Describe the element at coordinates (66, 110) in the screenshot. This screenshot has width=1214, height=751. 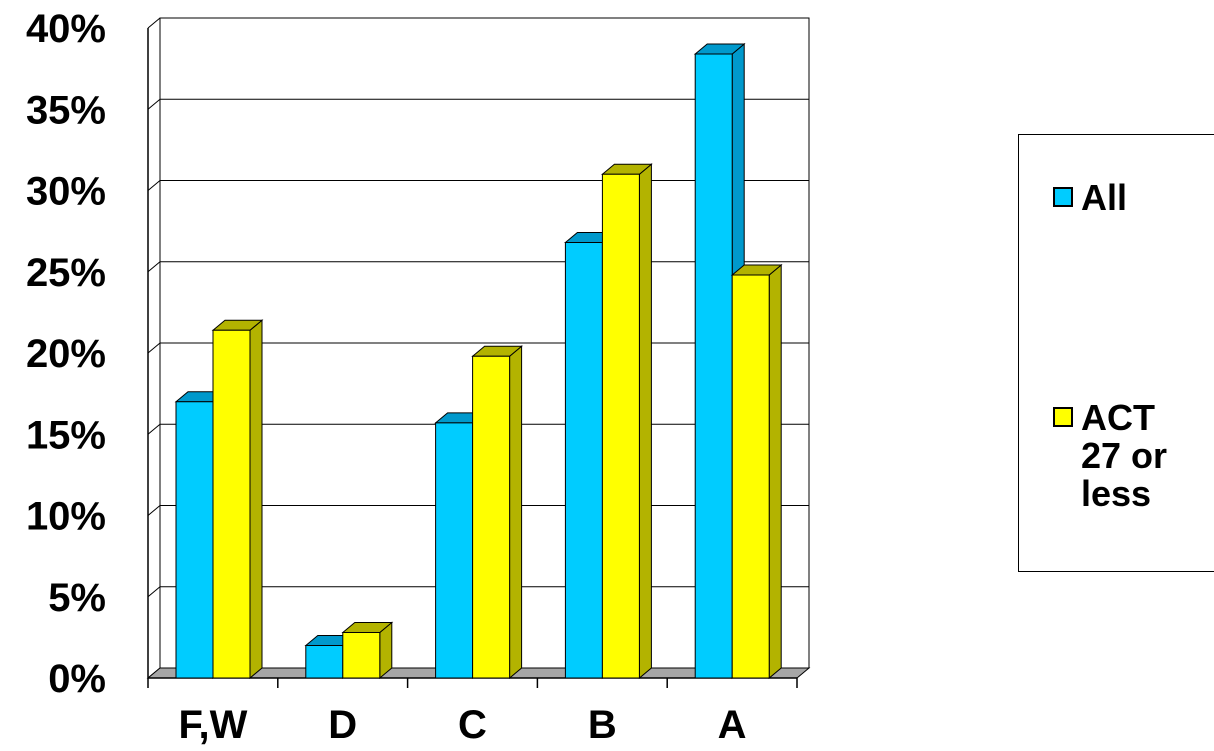
I see `y-tick-label: 35%` at that location.